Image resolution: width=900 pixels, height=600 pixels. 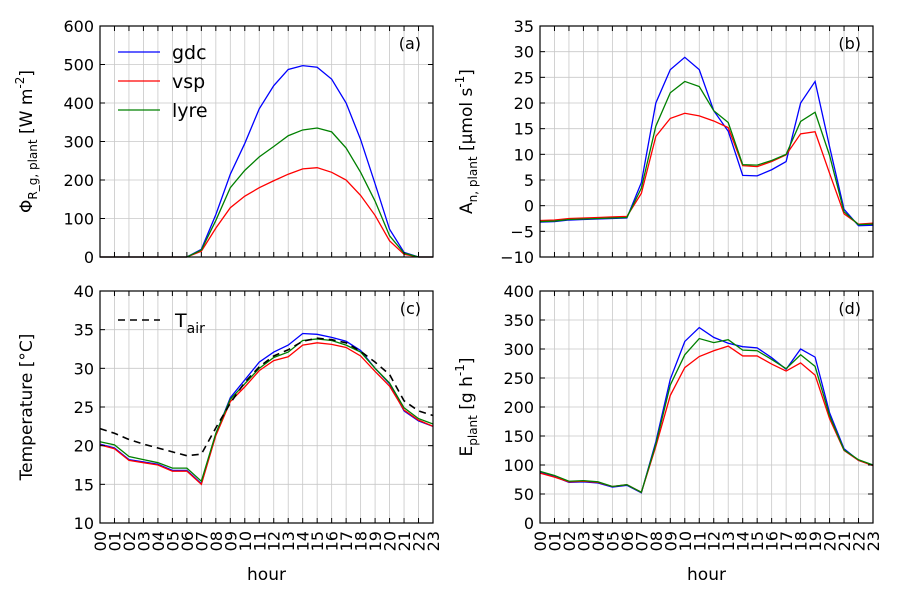 What do you see at coordinates (26, 141) in the screenshot?
I see `y-axis-label: ΦR_g, plant [W m-2]` at bounding box center [26, 141].